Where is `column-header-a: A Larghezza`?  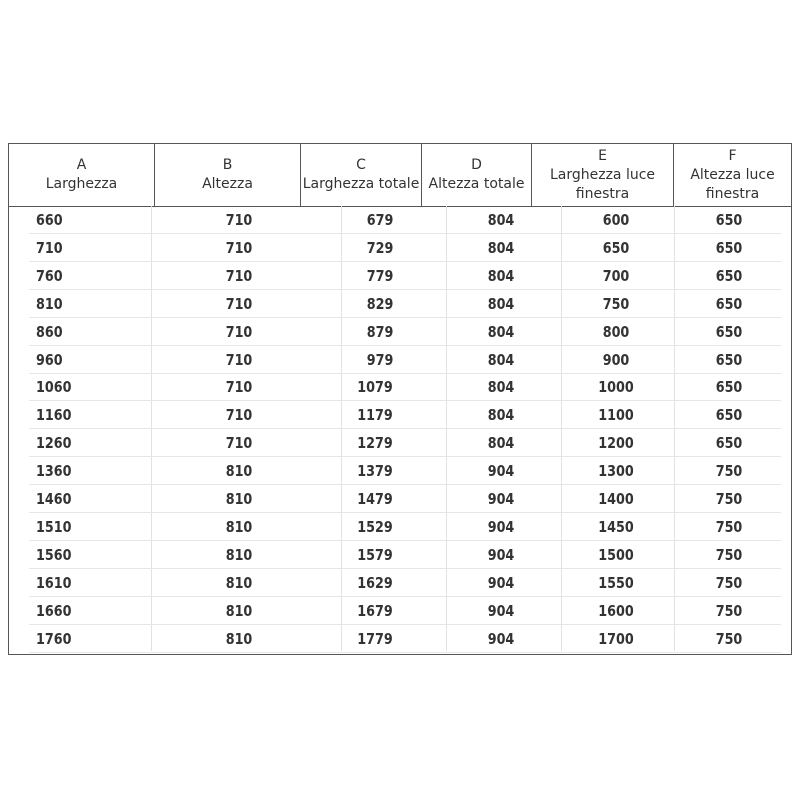 column-header-a: A Larghezza is located at coordinates (82, 175).